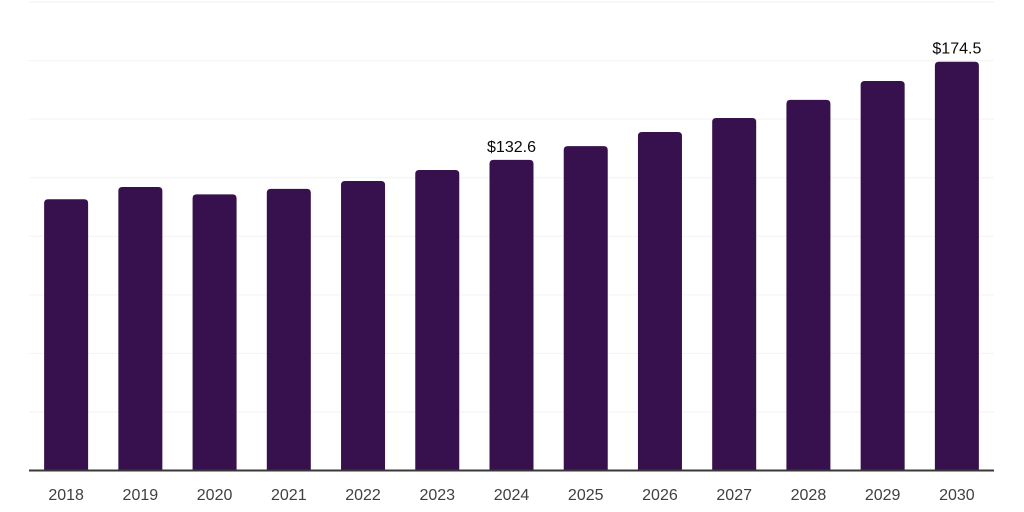 The width and height of the screenshot is (1024, 512). Describe the element at coordinates (585, 308) in the screenshot. I see `bar-2025` at that location.